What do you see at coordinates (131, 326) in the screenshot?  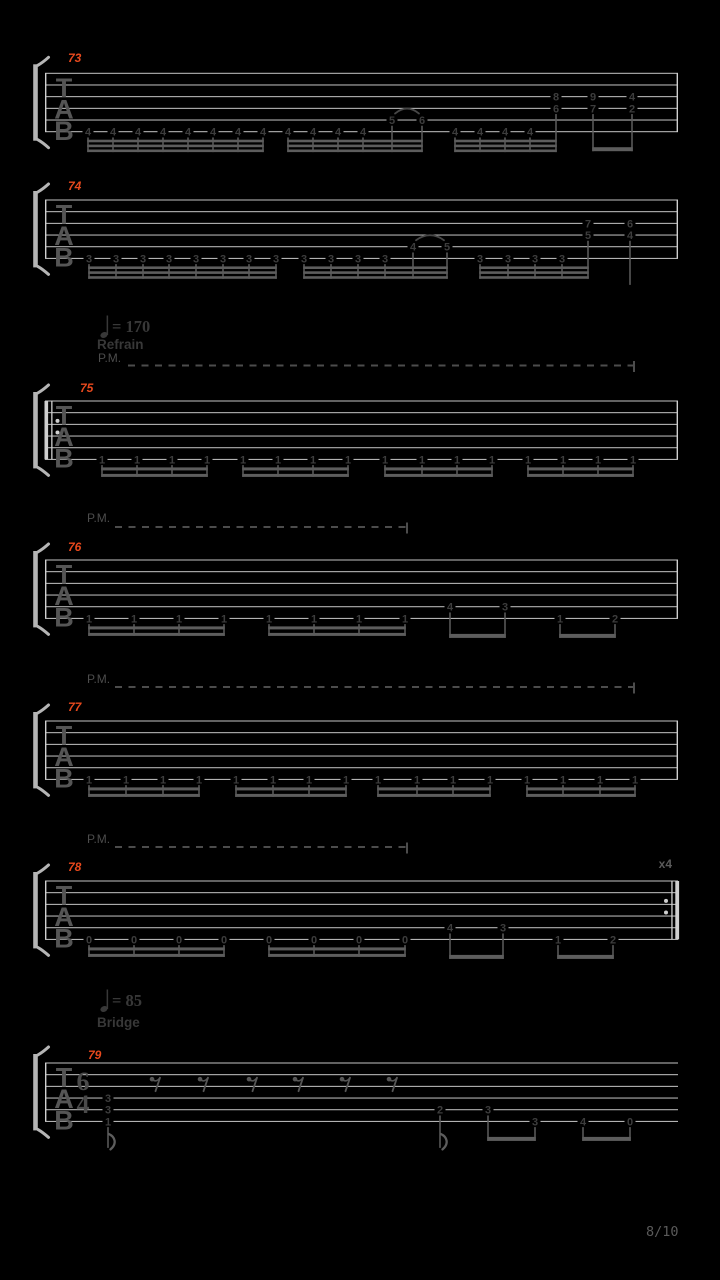 I see `svg-text: = 170` at bounding box center [131, 326].